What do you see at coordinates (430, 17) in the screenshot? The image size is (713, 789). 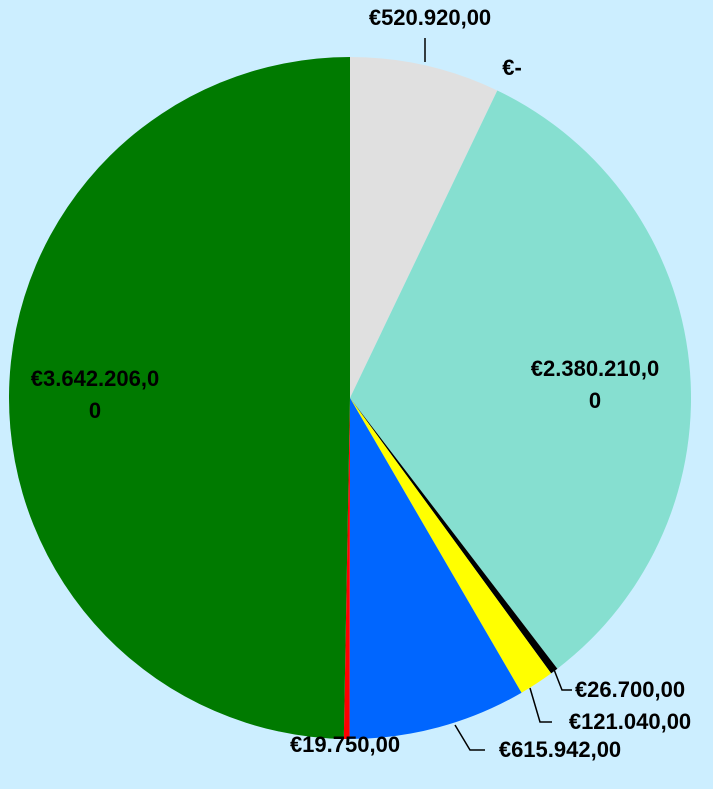 I see `data-label: €520.920,00` at bounding box center [430, 17].